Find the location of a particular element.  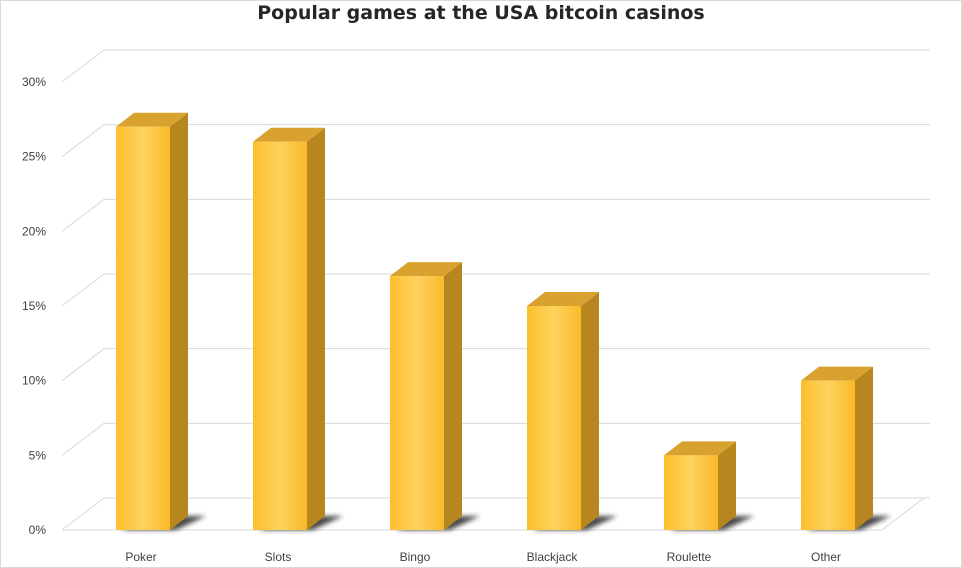

y-tick-label: 25% is located at coordinates (34, 157).